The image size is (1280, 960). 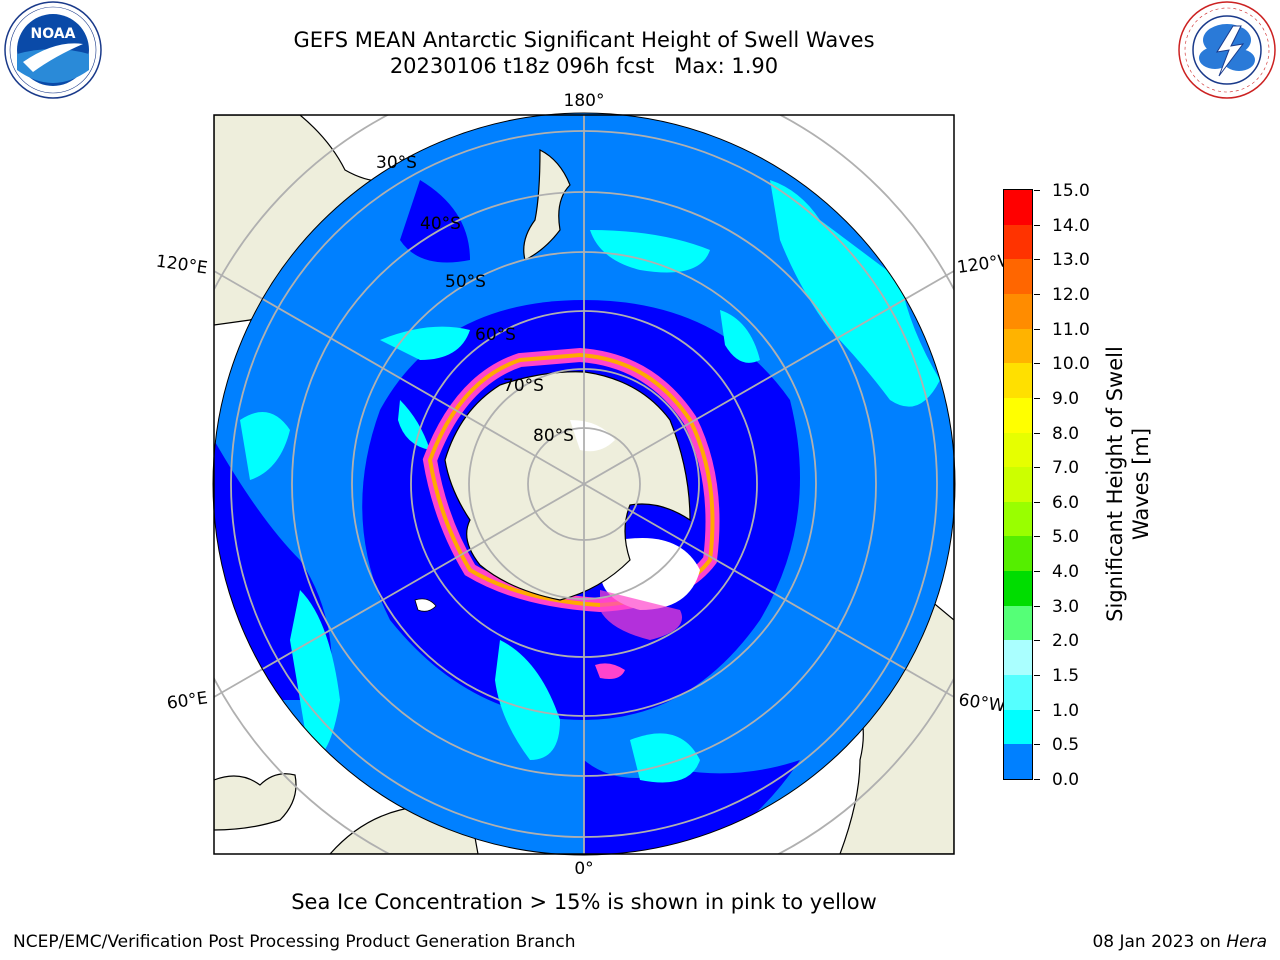 What do you see at coordinates (396, 163) in the screenshot?
I see `lat-label-30s: 30°S` at bounding box center [396, 163].